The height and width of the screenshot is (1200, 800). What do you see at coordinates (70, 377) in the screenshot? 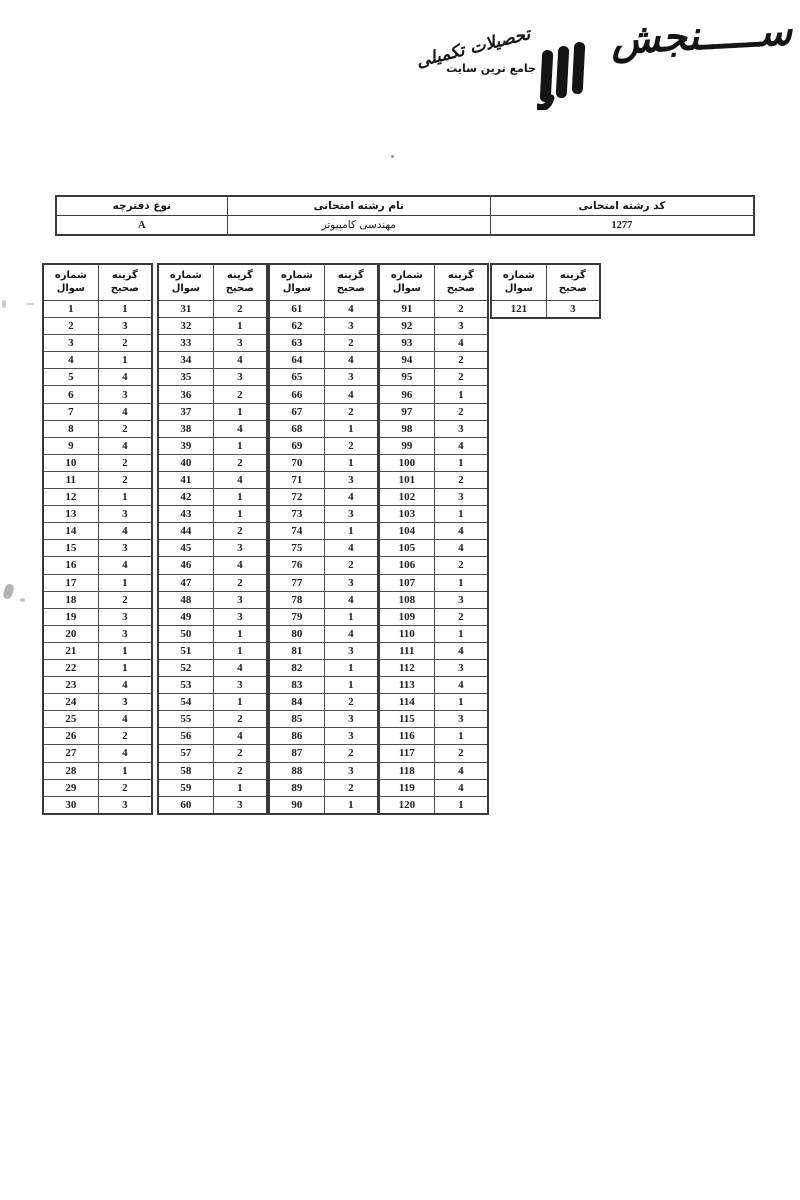
I see `question-number: 5` at bounding box center [70, 377].